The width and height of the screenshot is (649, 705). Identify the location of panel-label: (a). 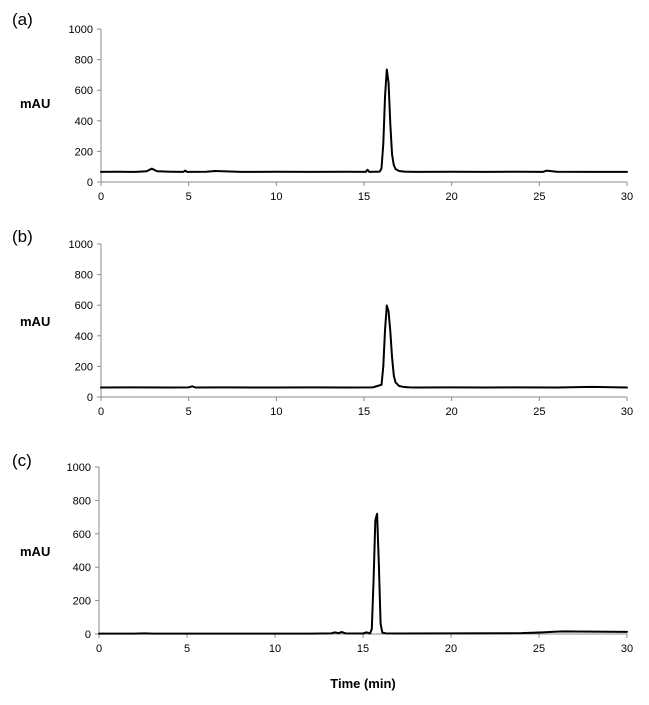
(22, 19).